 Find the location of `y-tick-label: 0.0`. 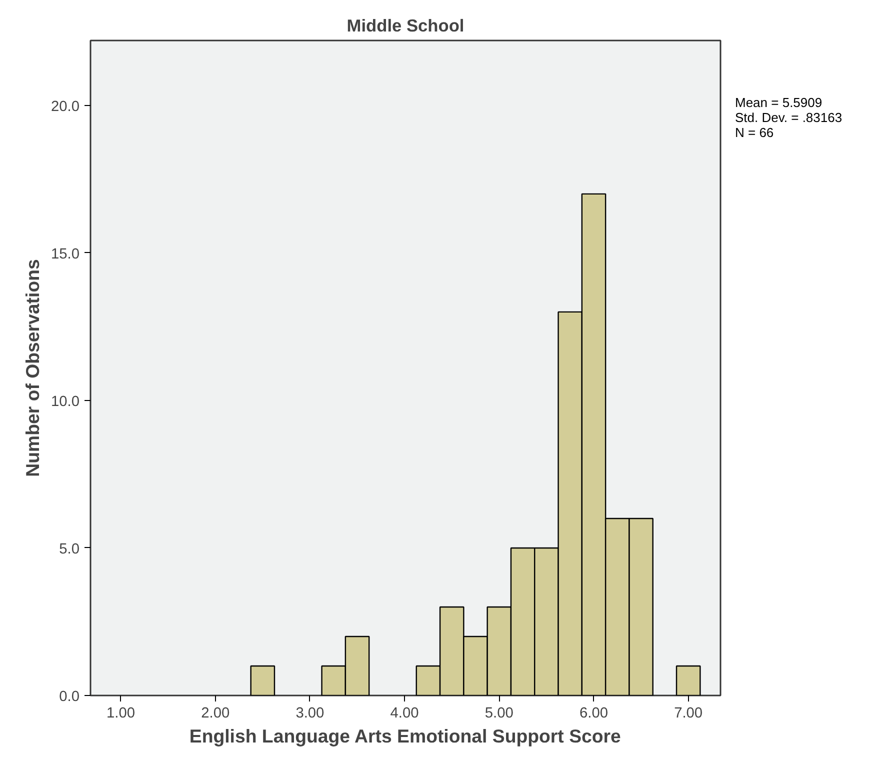

y-tick-label: 0.0 is located at coordinates (69, 697).